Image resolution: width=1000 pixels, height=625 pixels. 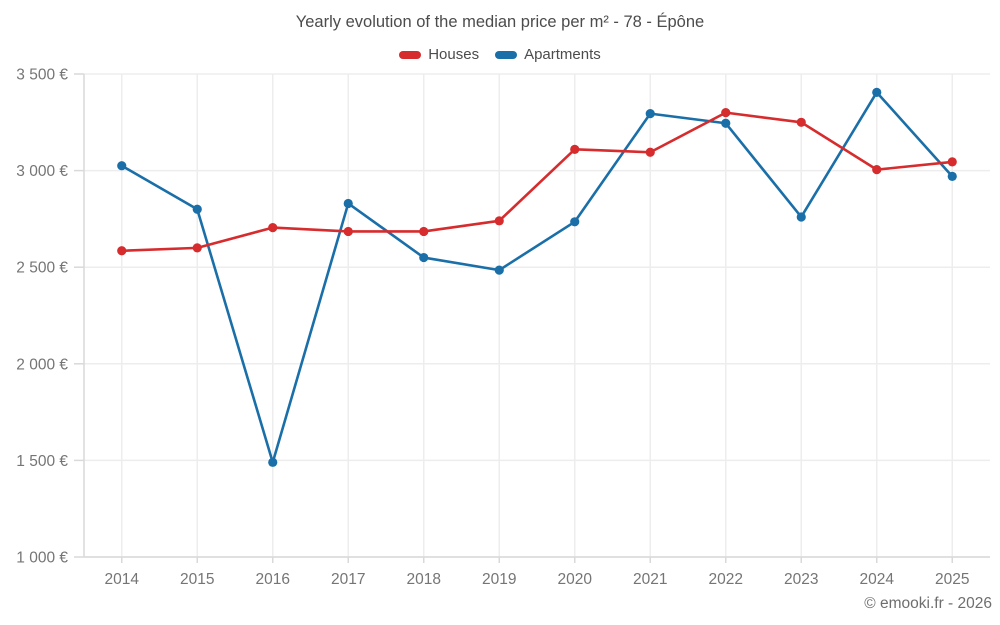 I want to click on x-axis-label: 2016, so click(x=273, y=579).